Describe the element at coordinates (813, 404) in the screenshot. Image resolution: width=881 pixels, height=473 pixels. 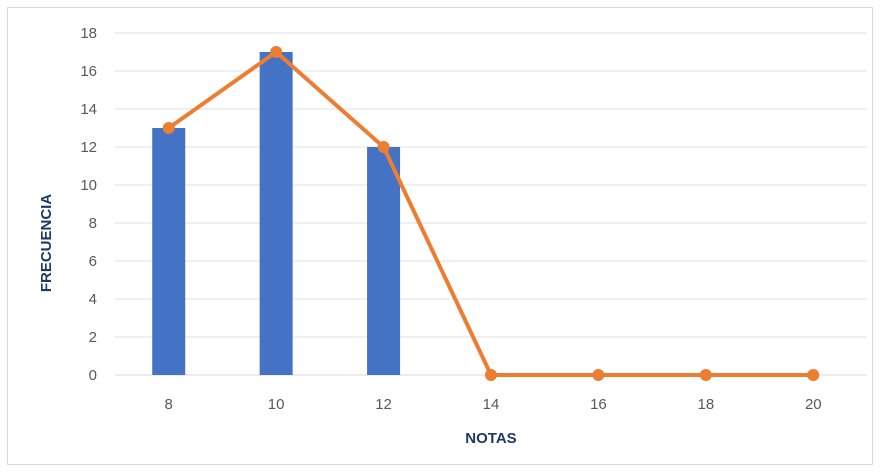
I see `x-tick-label: 20` at that location.